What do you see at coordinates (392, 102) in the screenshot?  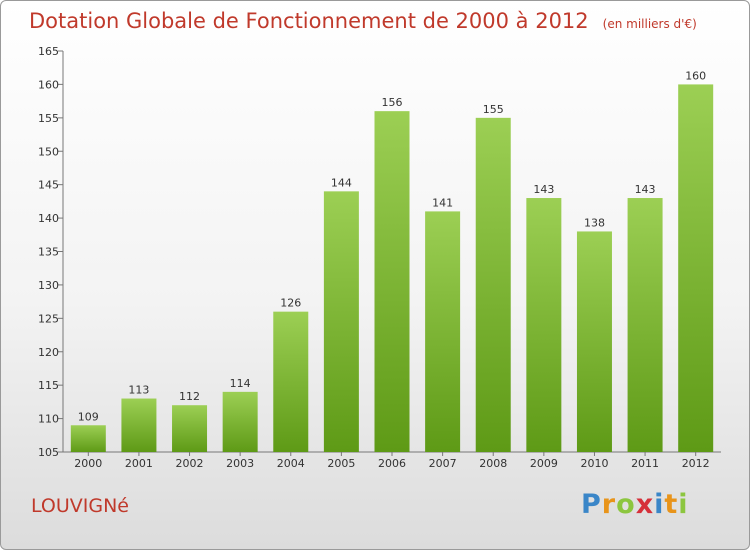 I see `bar-value-label: 156` at bounding box center [392, 102].